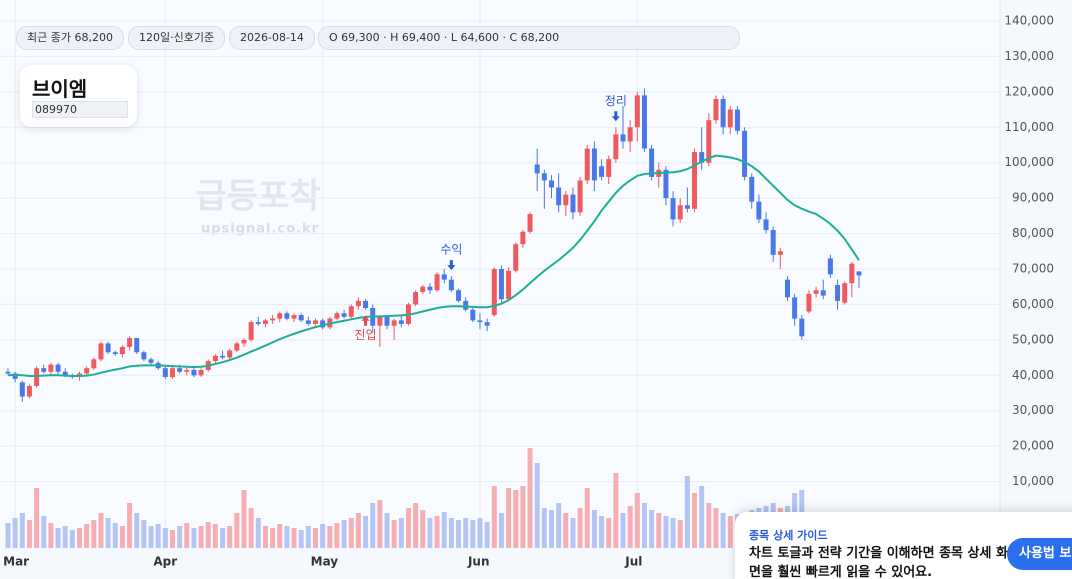 The width and height of the screenshot is (1072, 579). What do you see at coordinates (1029, 127) in the screenshot?
I see `y-tick-label: 110,000` at bounding box center [1029, 127].